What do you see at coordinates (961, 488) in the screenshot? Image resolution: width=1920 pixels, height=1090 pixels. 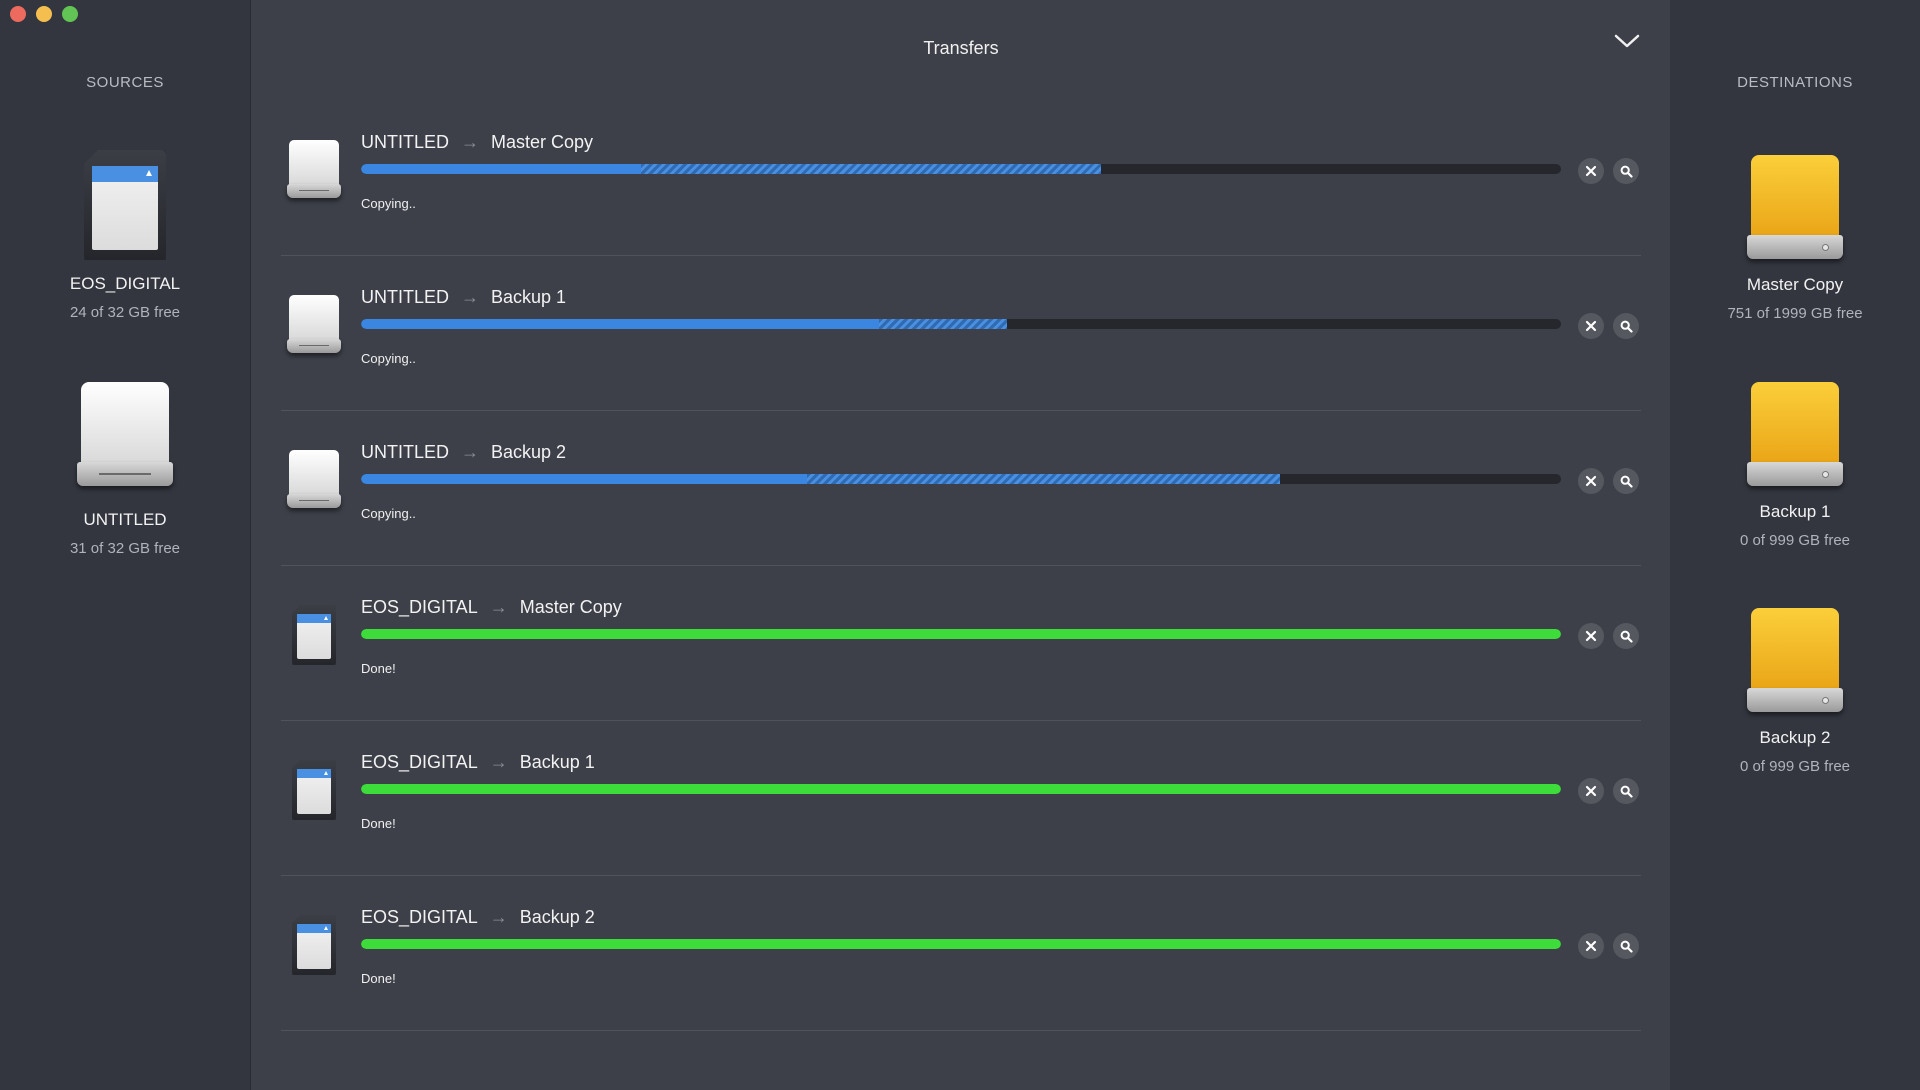 I see `transfer-row: UNTITLED → Backup 2 Copying..` at bounding box center [961, 488].